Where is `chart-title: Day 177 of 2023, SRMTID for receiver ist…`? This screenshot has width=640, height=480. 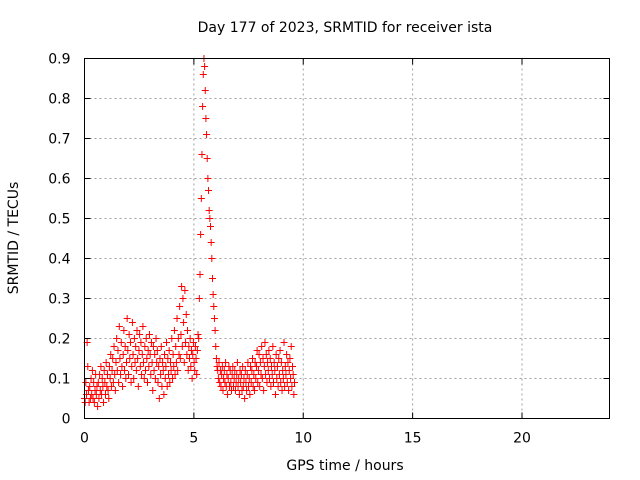 chart-title: Day 177 of 2023, SRMTID for receiver ist… is located at coordinates (345, 28).